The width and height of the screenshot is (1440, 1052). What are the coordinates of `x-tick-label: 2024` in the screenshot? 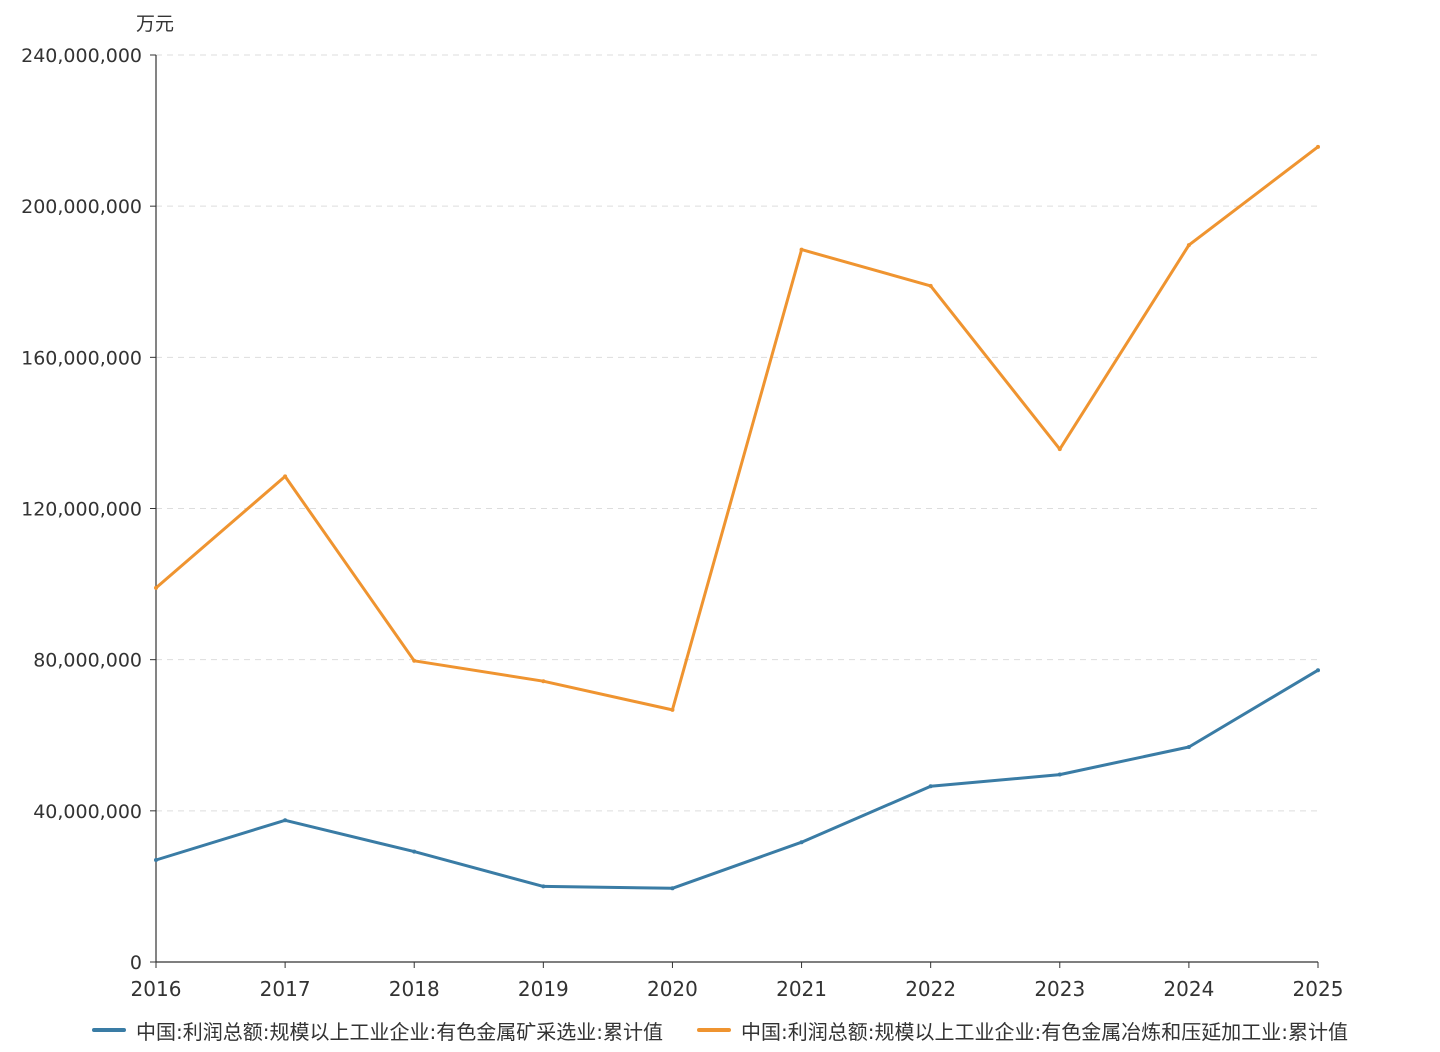 It's located at (1188, 989).